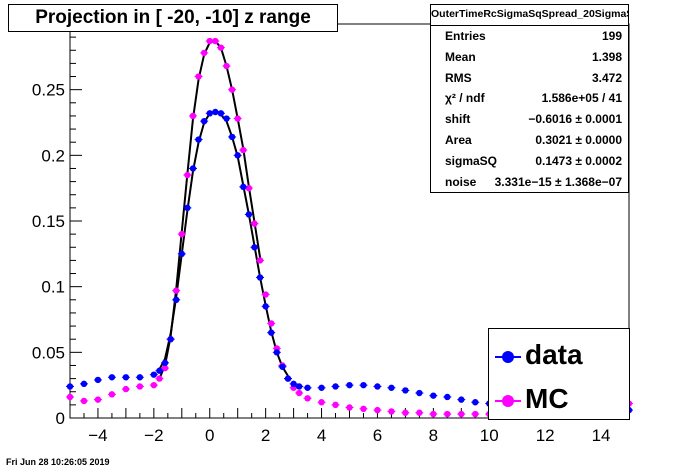 This screenshot has width=696, height=471. Describe the element at coordinates (578, 160) in the screenshot. I see `stats-value: 0.1473 ± 0.0002` at that location.